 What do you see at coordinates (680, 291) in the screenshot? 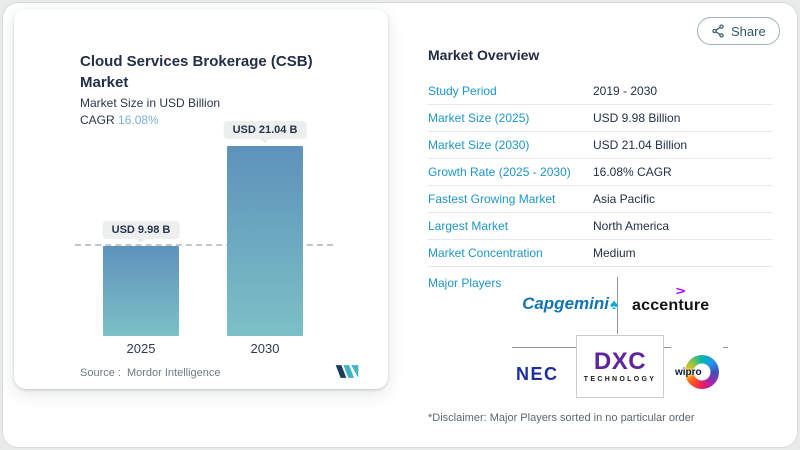
I see `accenture-caret-icon: >` at bounding box center [680, 291].